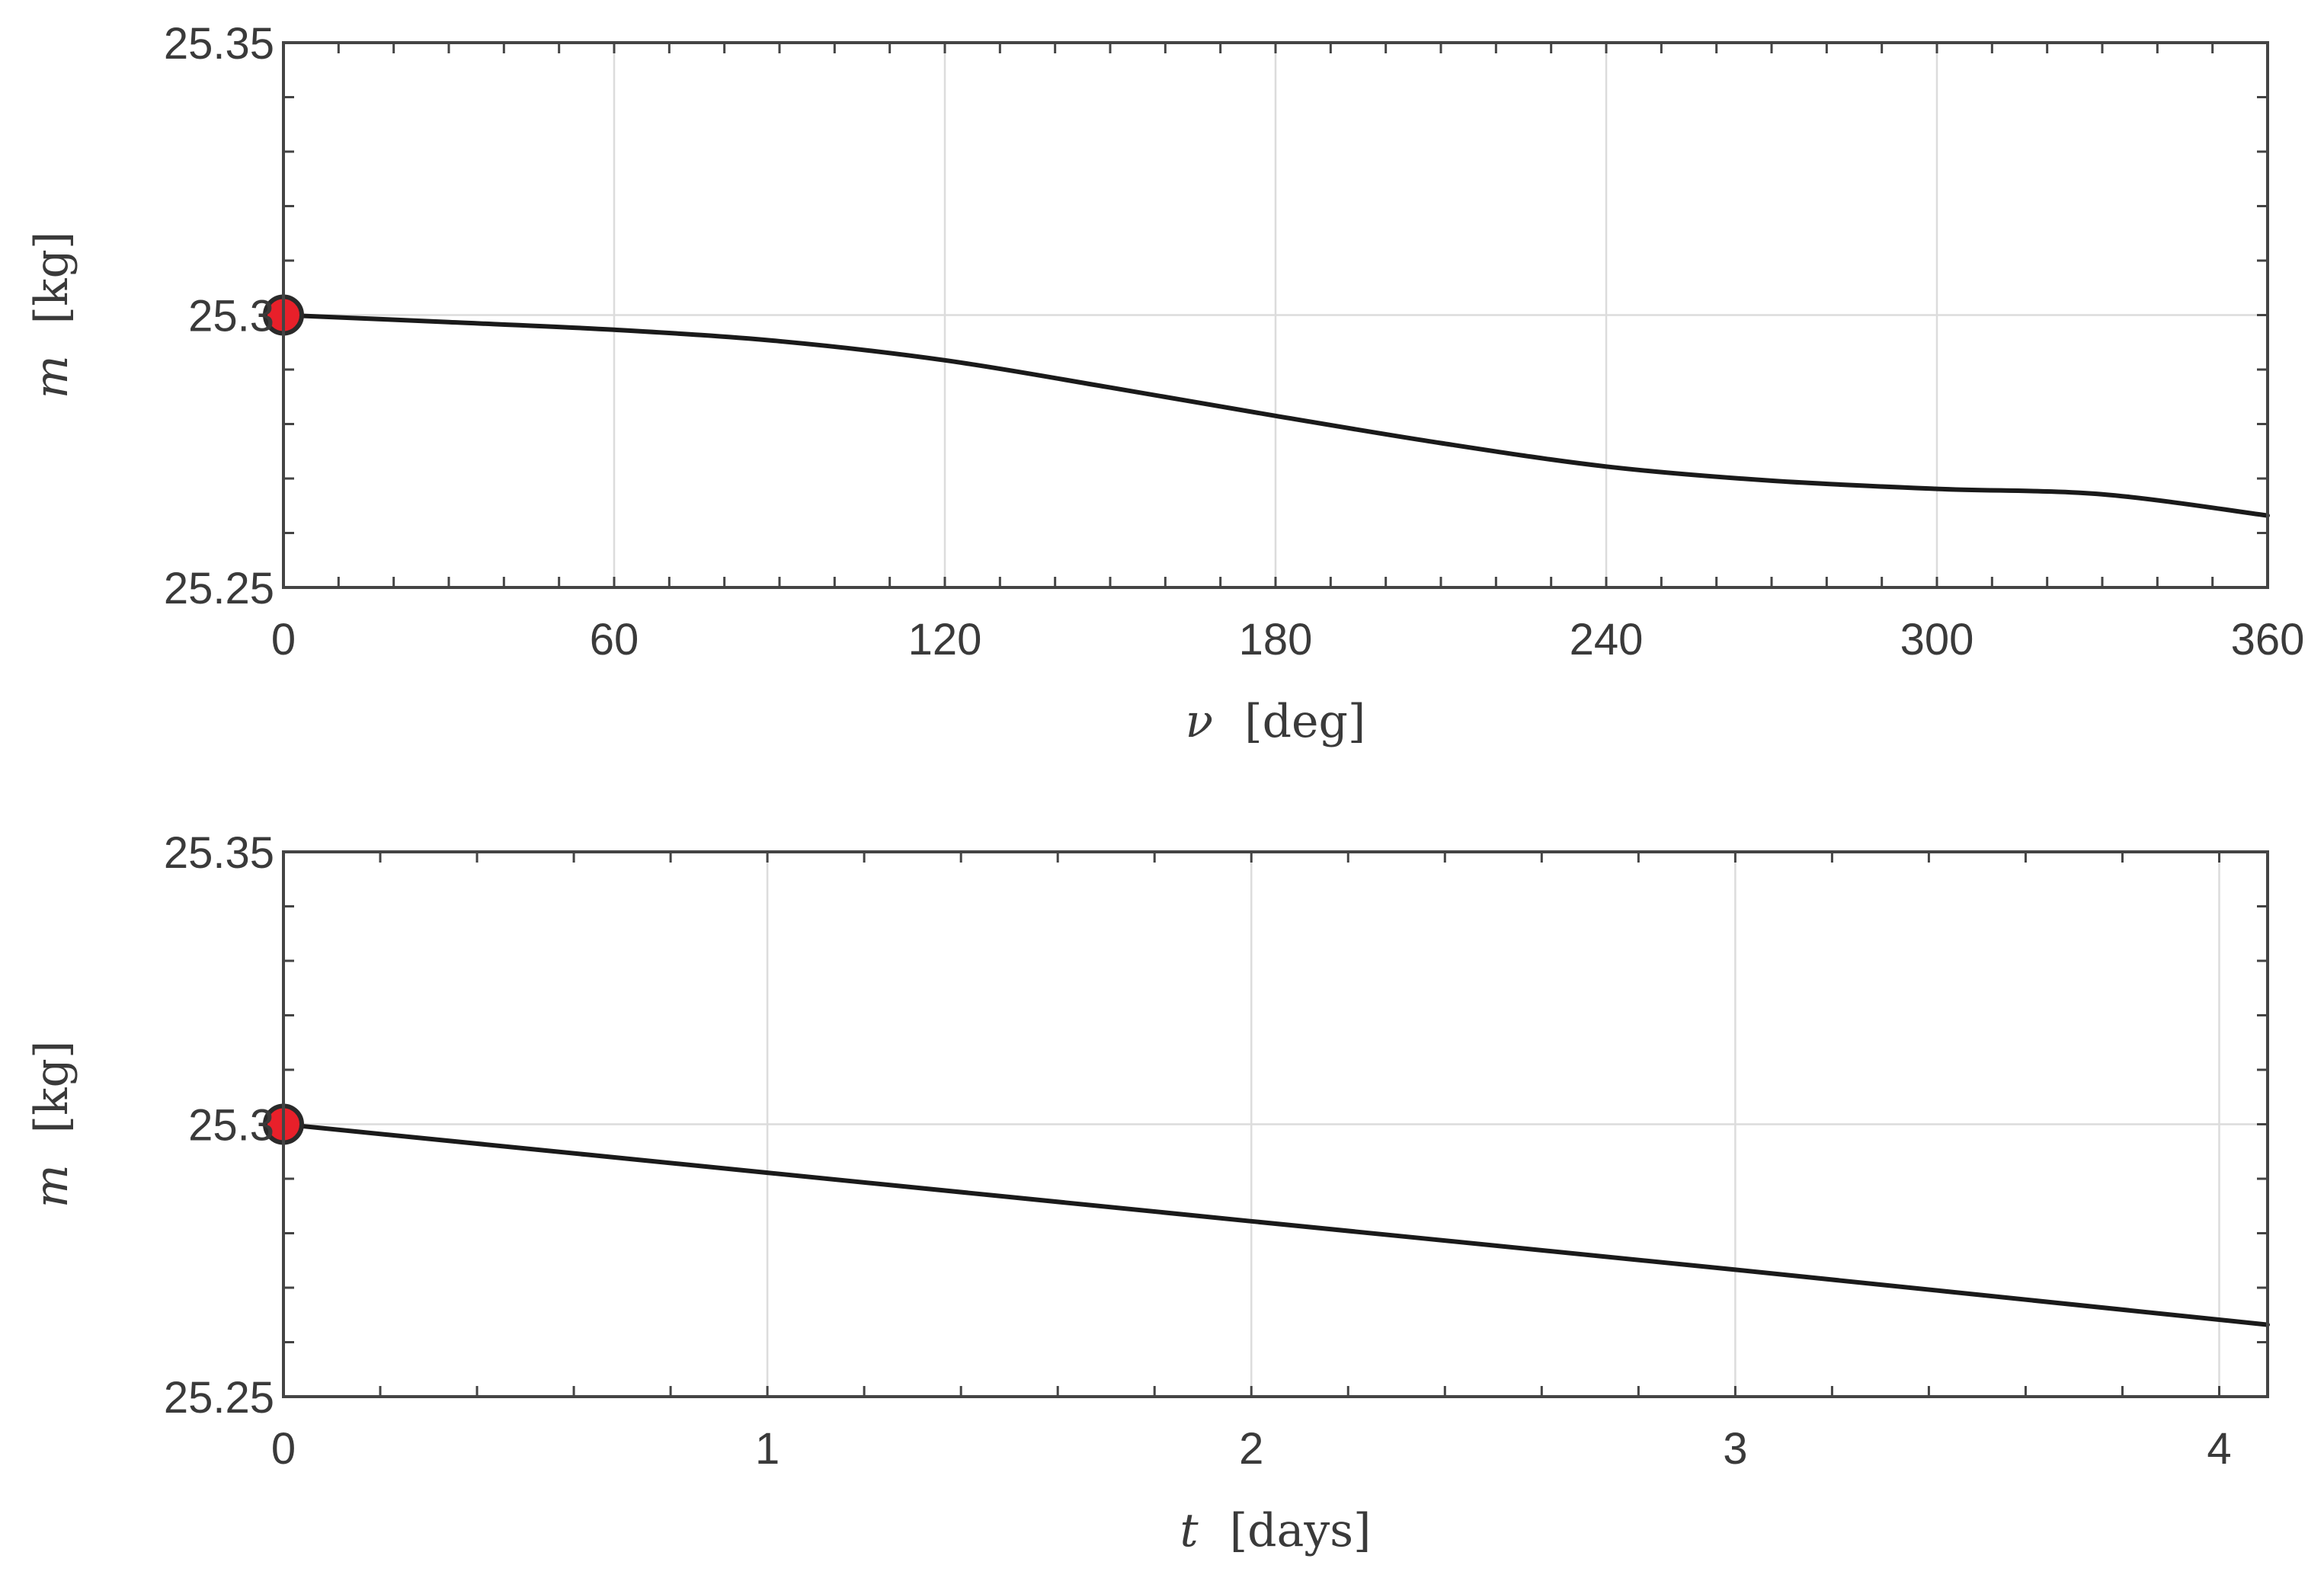 Image resolution: width=2324 pixels, height=1594 pixels. Describe the element at coordinates (2268, 639) in the screenshot. I see `x-tick-label: 360` at that location.